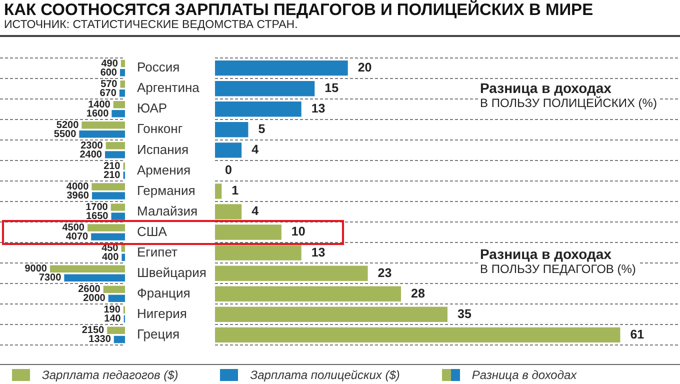  What do you see at coordinates (92, 146) in the screenshot?
I see `data-label: 2300` at bounding box center [92, 146].